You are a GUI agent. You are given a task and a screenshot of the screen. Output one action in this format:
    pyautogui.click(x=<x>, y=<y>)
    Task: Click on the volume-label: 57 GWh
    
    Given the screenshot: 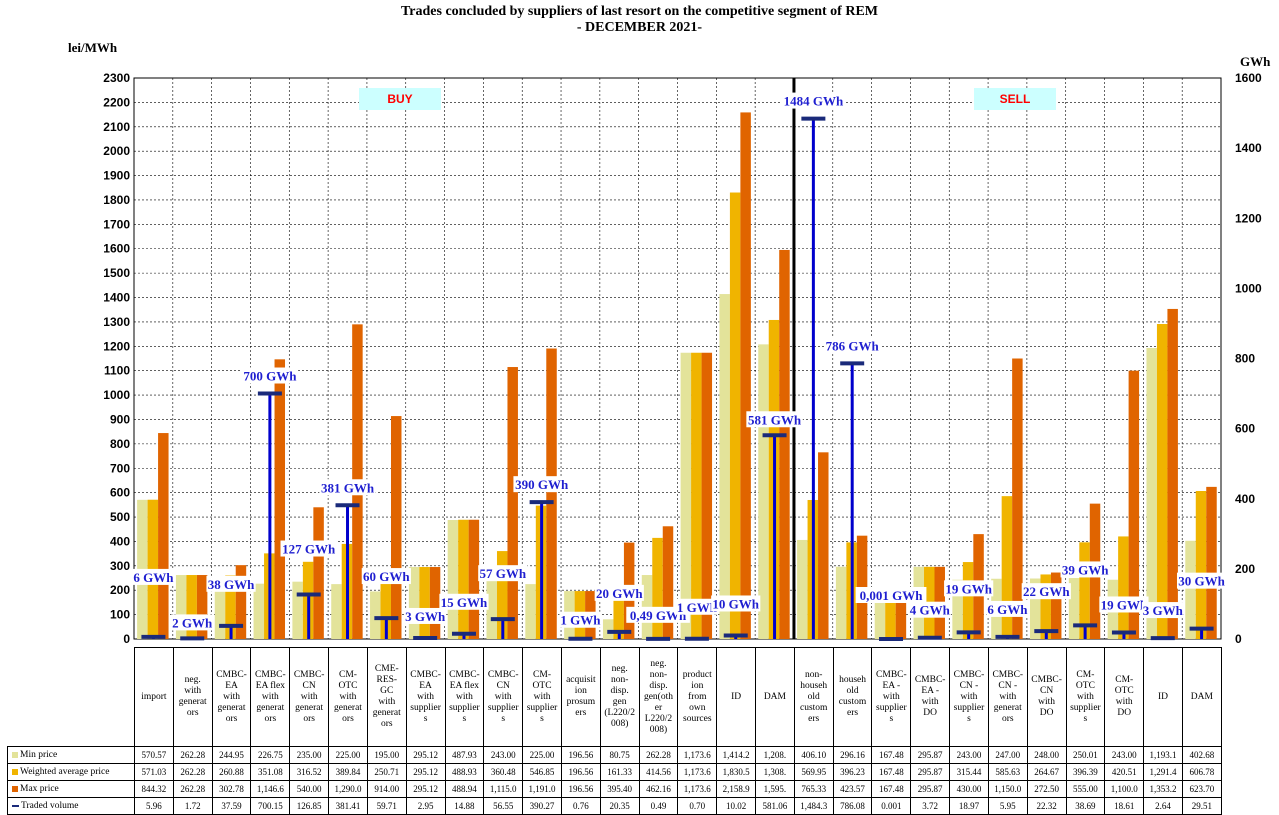 What is the action you would take?
    pyautogui.click(x=503, y=573)
    